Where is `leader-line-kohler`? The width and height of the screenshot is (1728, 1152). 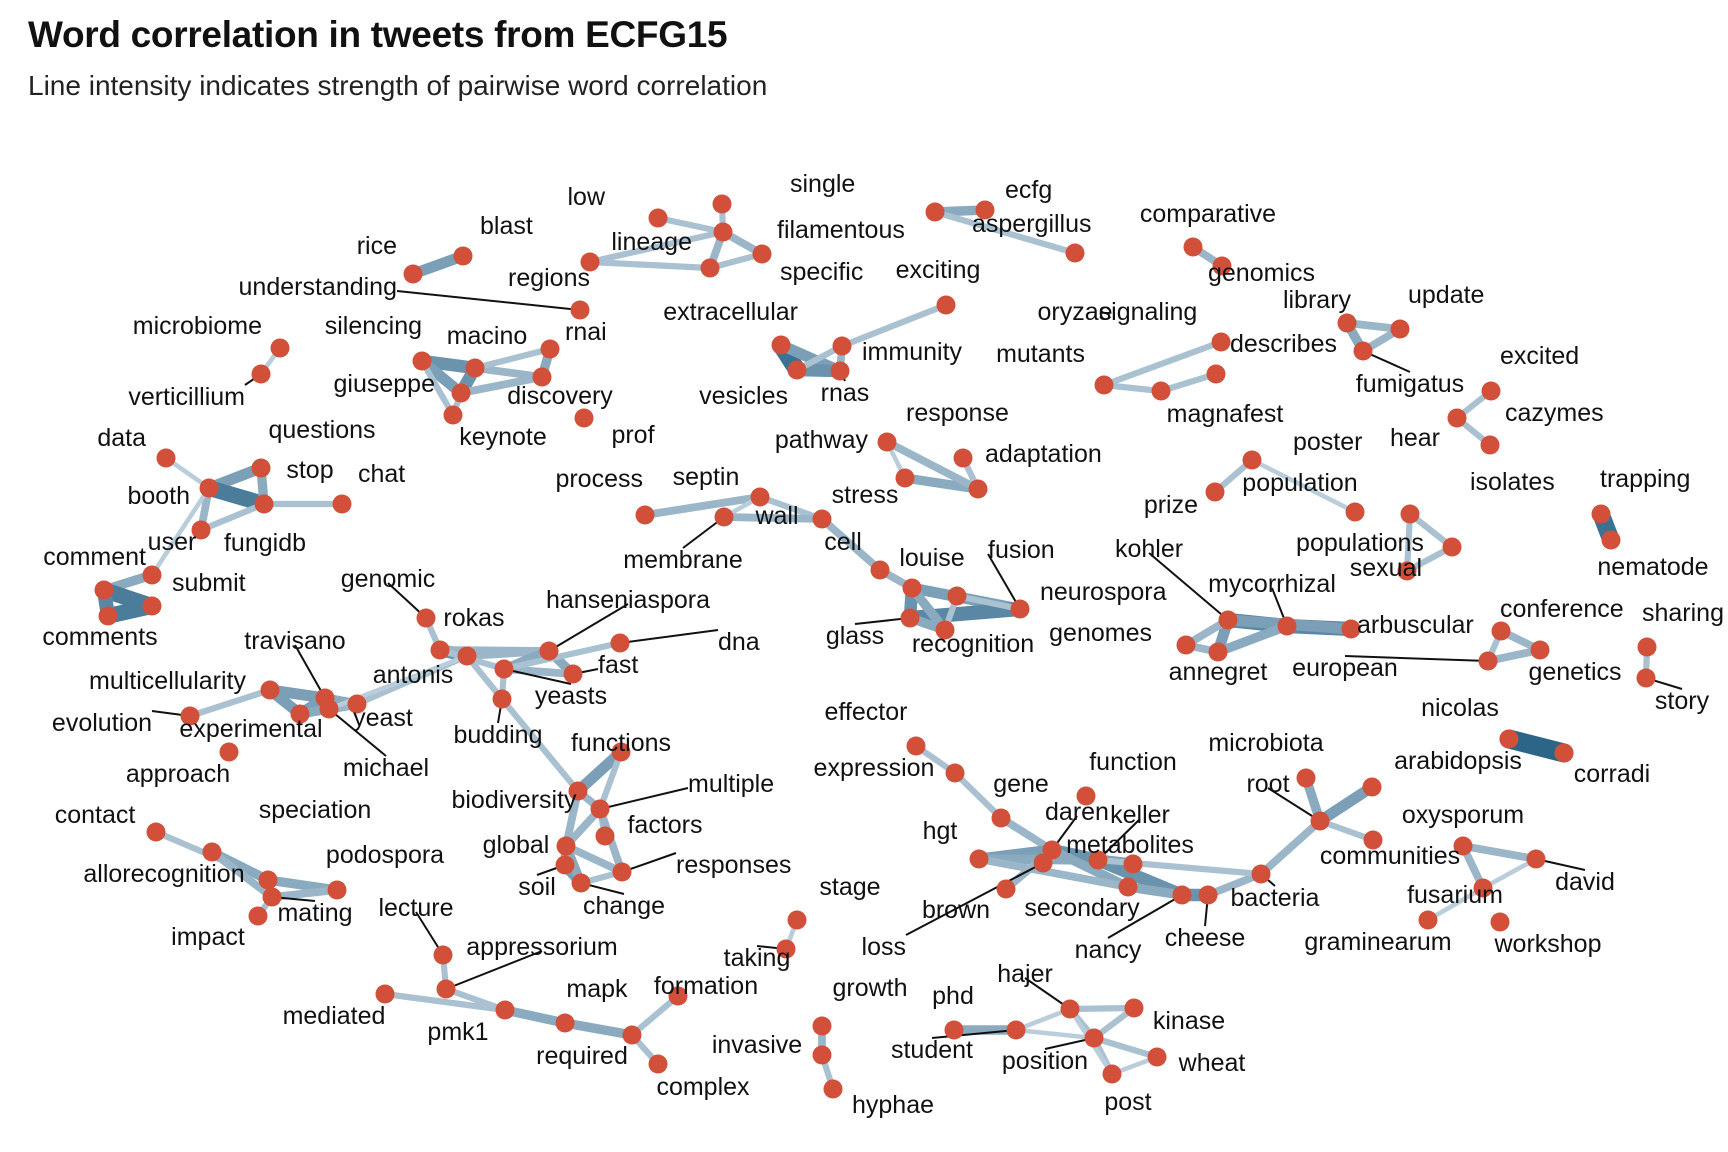
leader-line-kohler is located at coordinates (1188, 586).